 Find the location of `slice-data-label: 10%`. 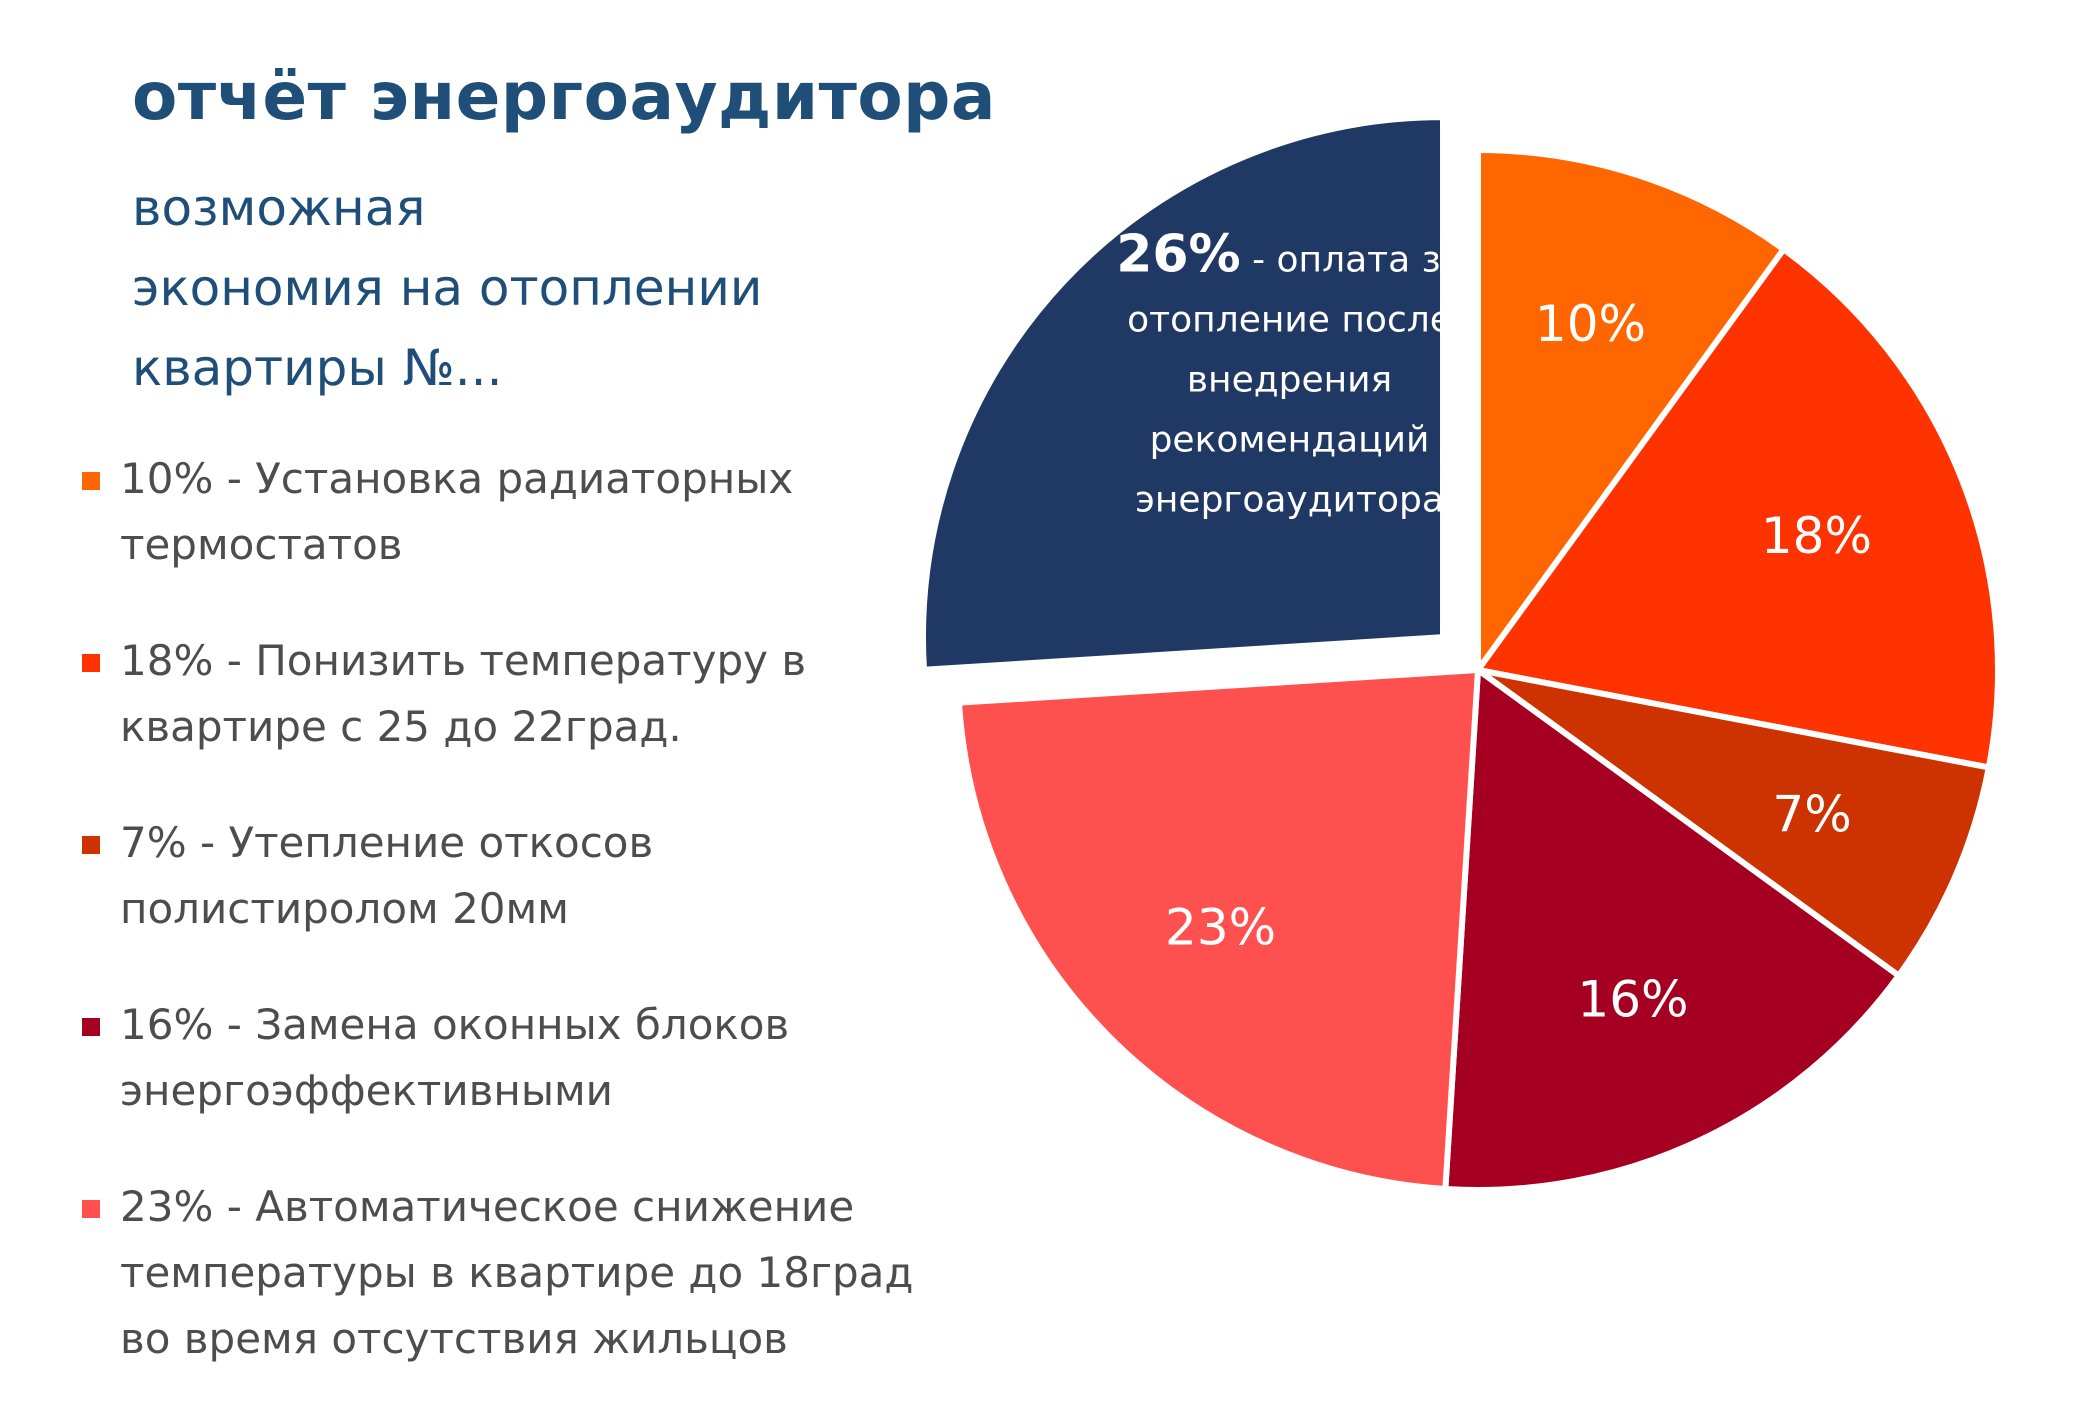

slice-data-label: 10% is located at coordinates (1590, 324).